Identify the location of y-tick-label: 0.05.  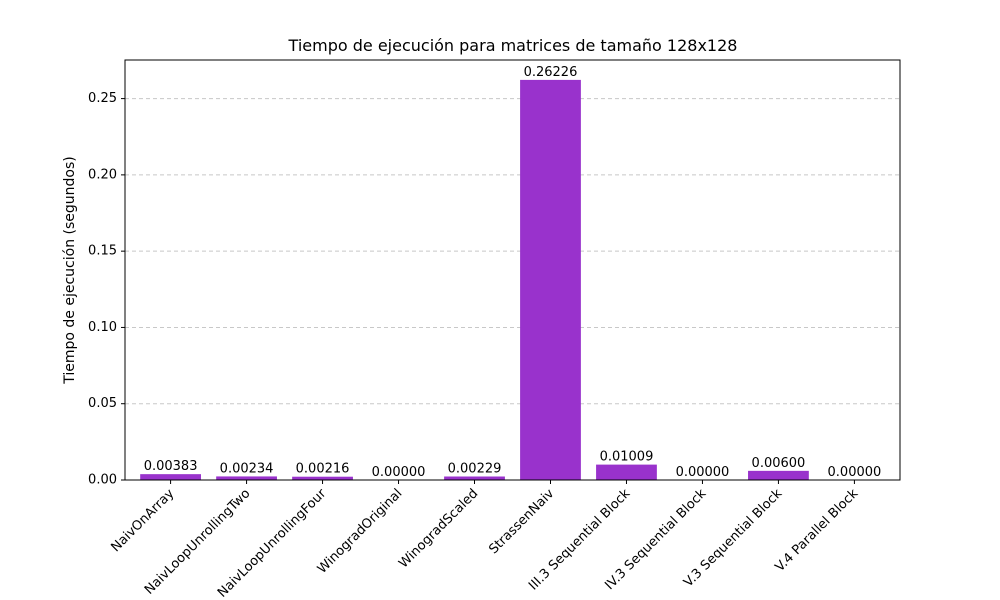
(102, 403).